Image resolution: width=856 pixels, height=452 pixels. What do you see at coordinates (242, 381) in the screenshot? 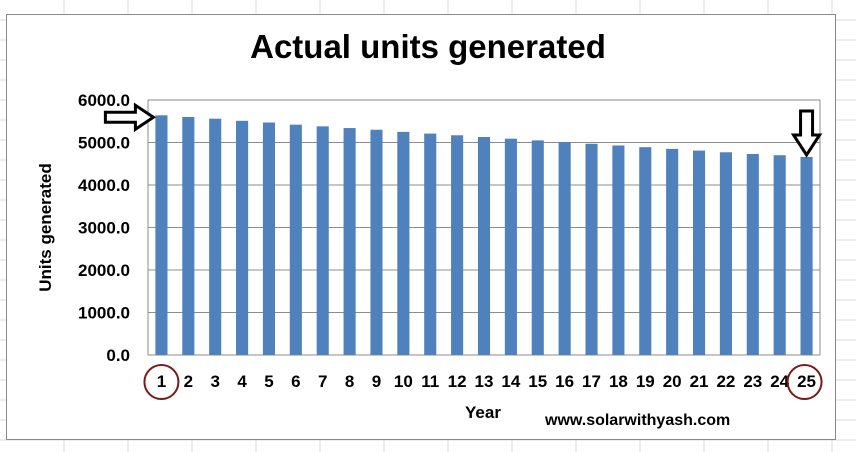
I see `x-tick-label: 4` at bounding box center [242, 381].